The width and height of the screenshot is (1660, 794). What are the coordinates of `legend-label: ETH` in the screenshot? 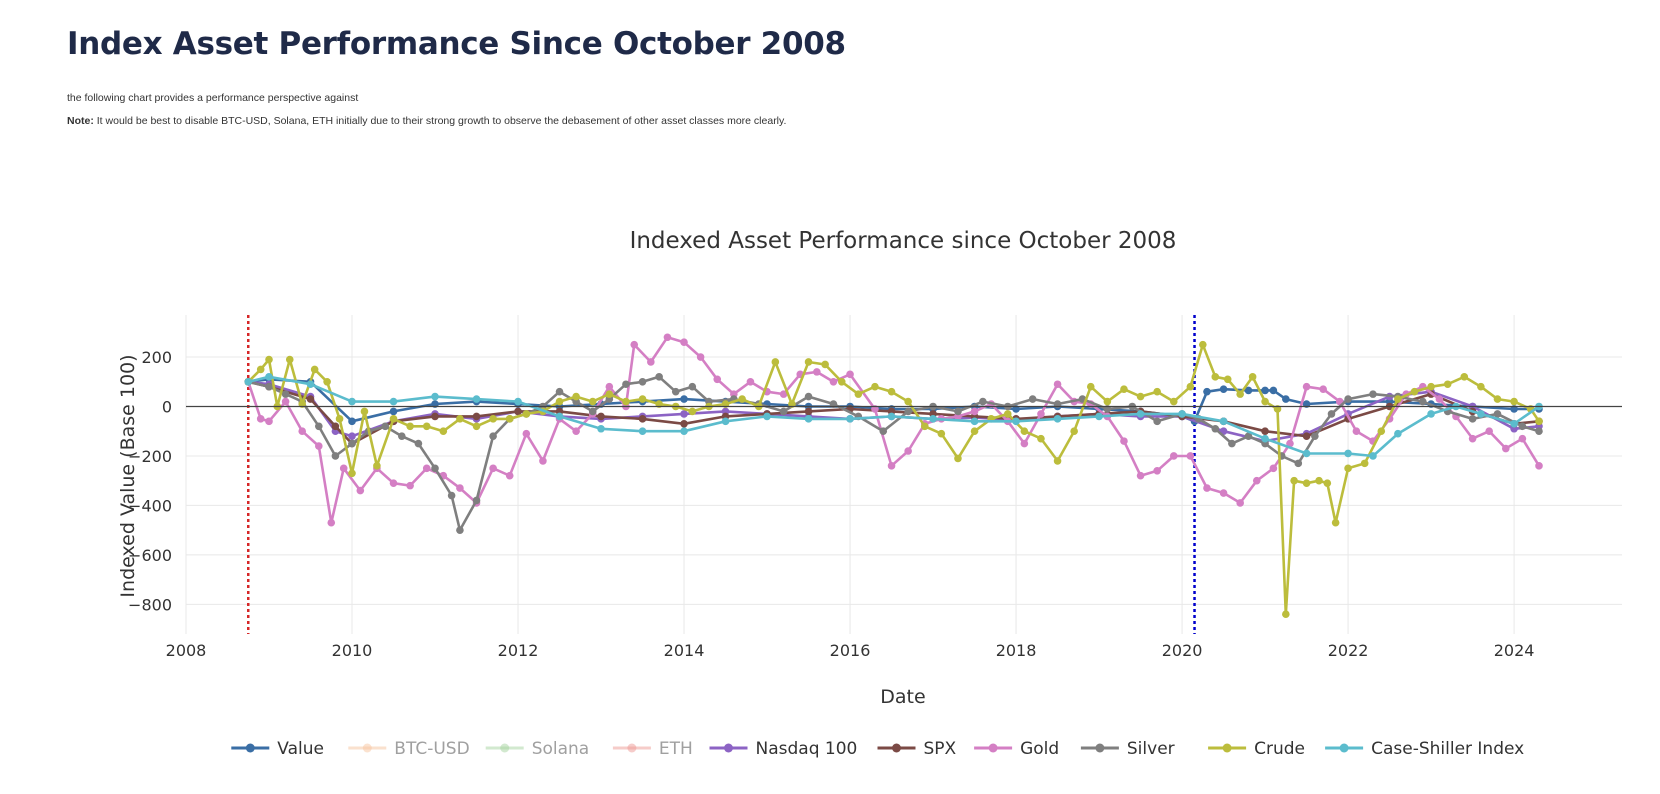 It's located at (676, 749).